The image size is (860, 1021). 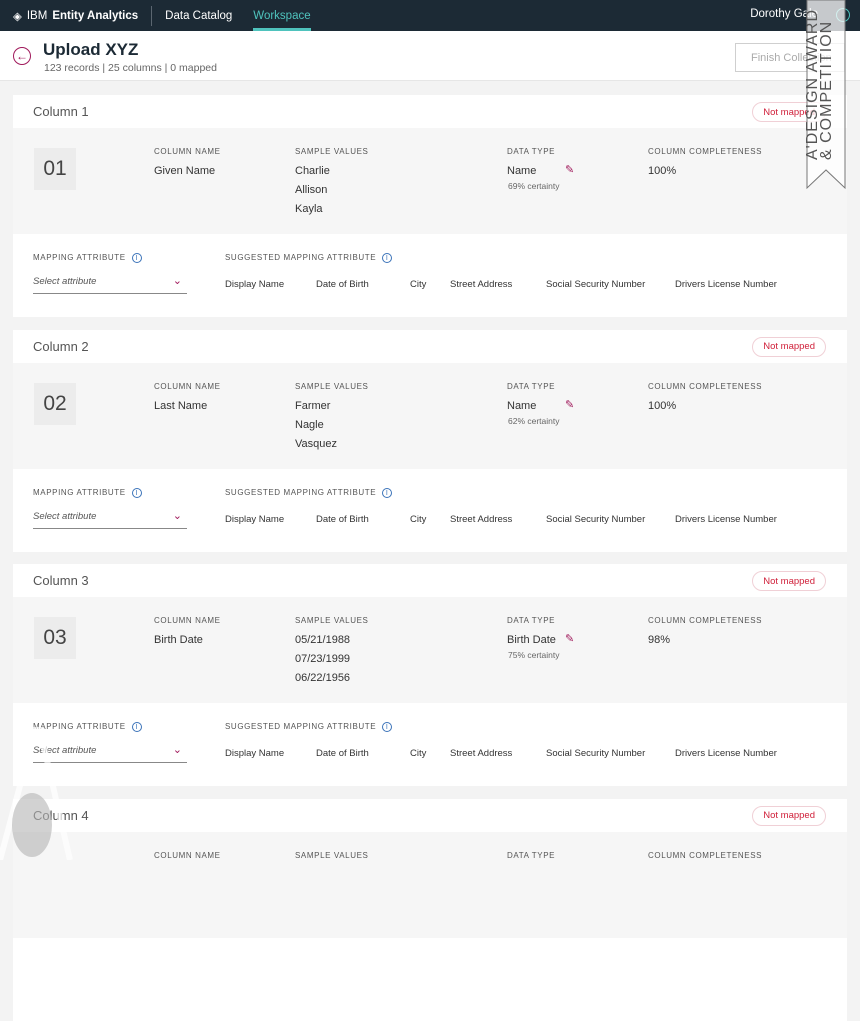 I want to click on award-watermark: A'DESIGN AWARD & COMPETITION, so click(x=819, y=84).